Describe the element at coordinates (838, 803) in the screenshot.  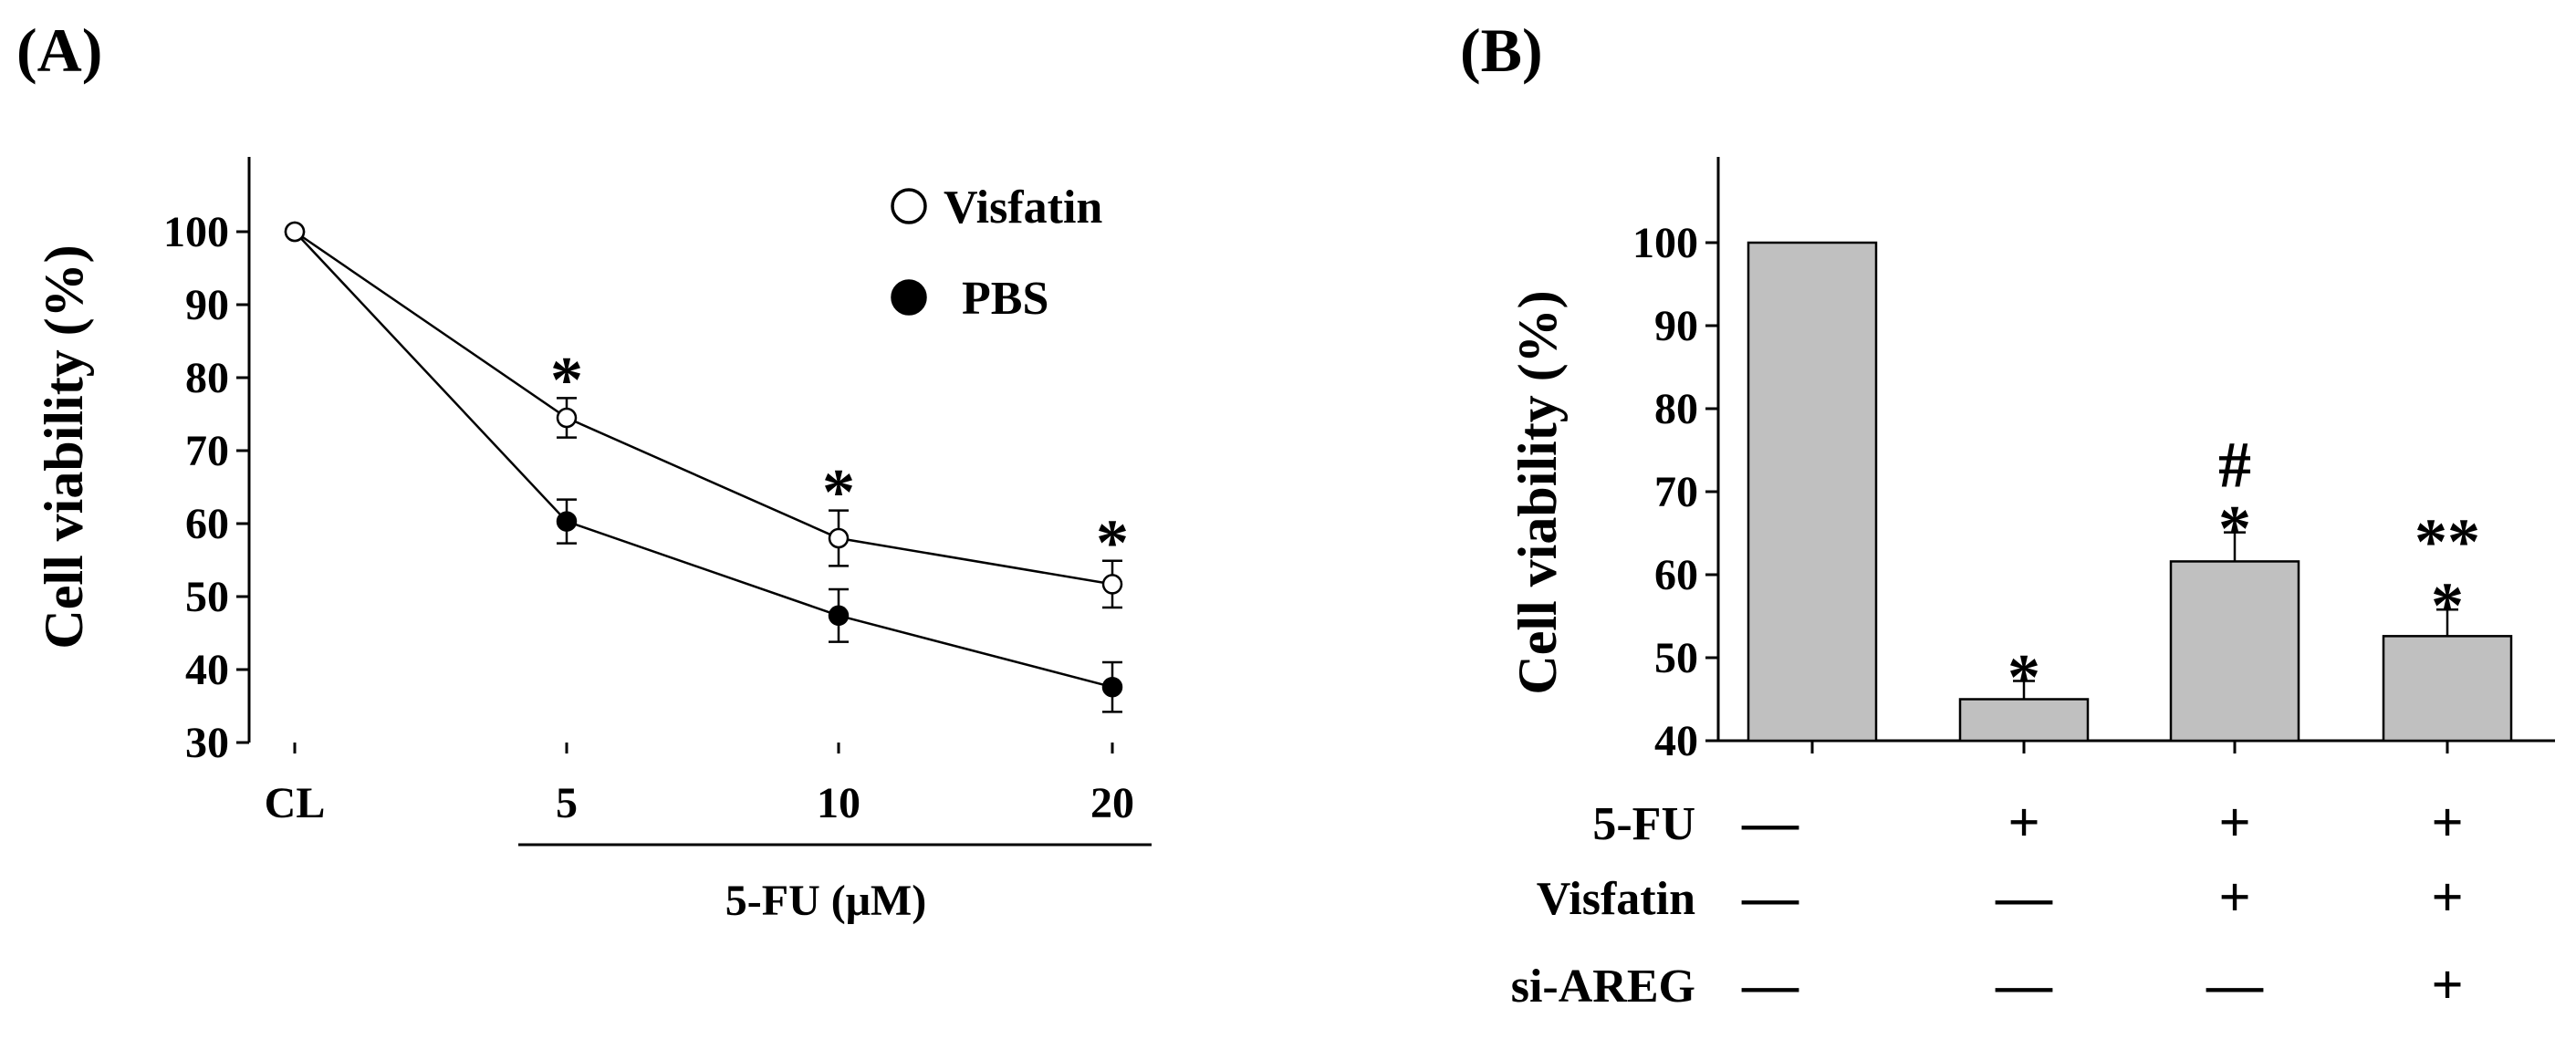
I see `x-tick-label: 10` at that location.